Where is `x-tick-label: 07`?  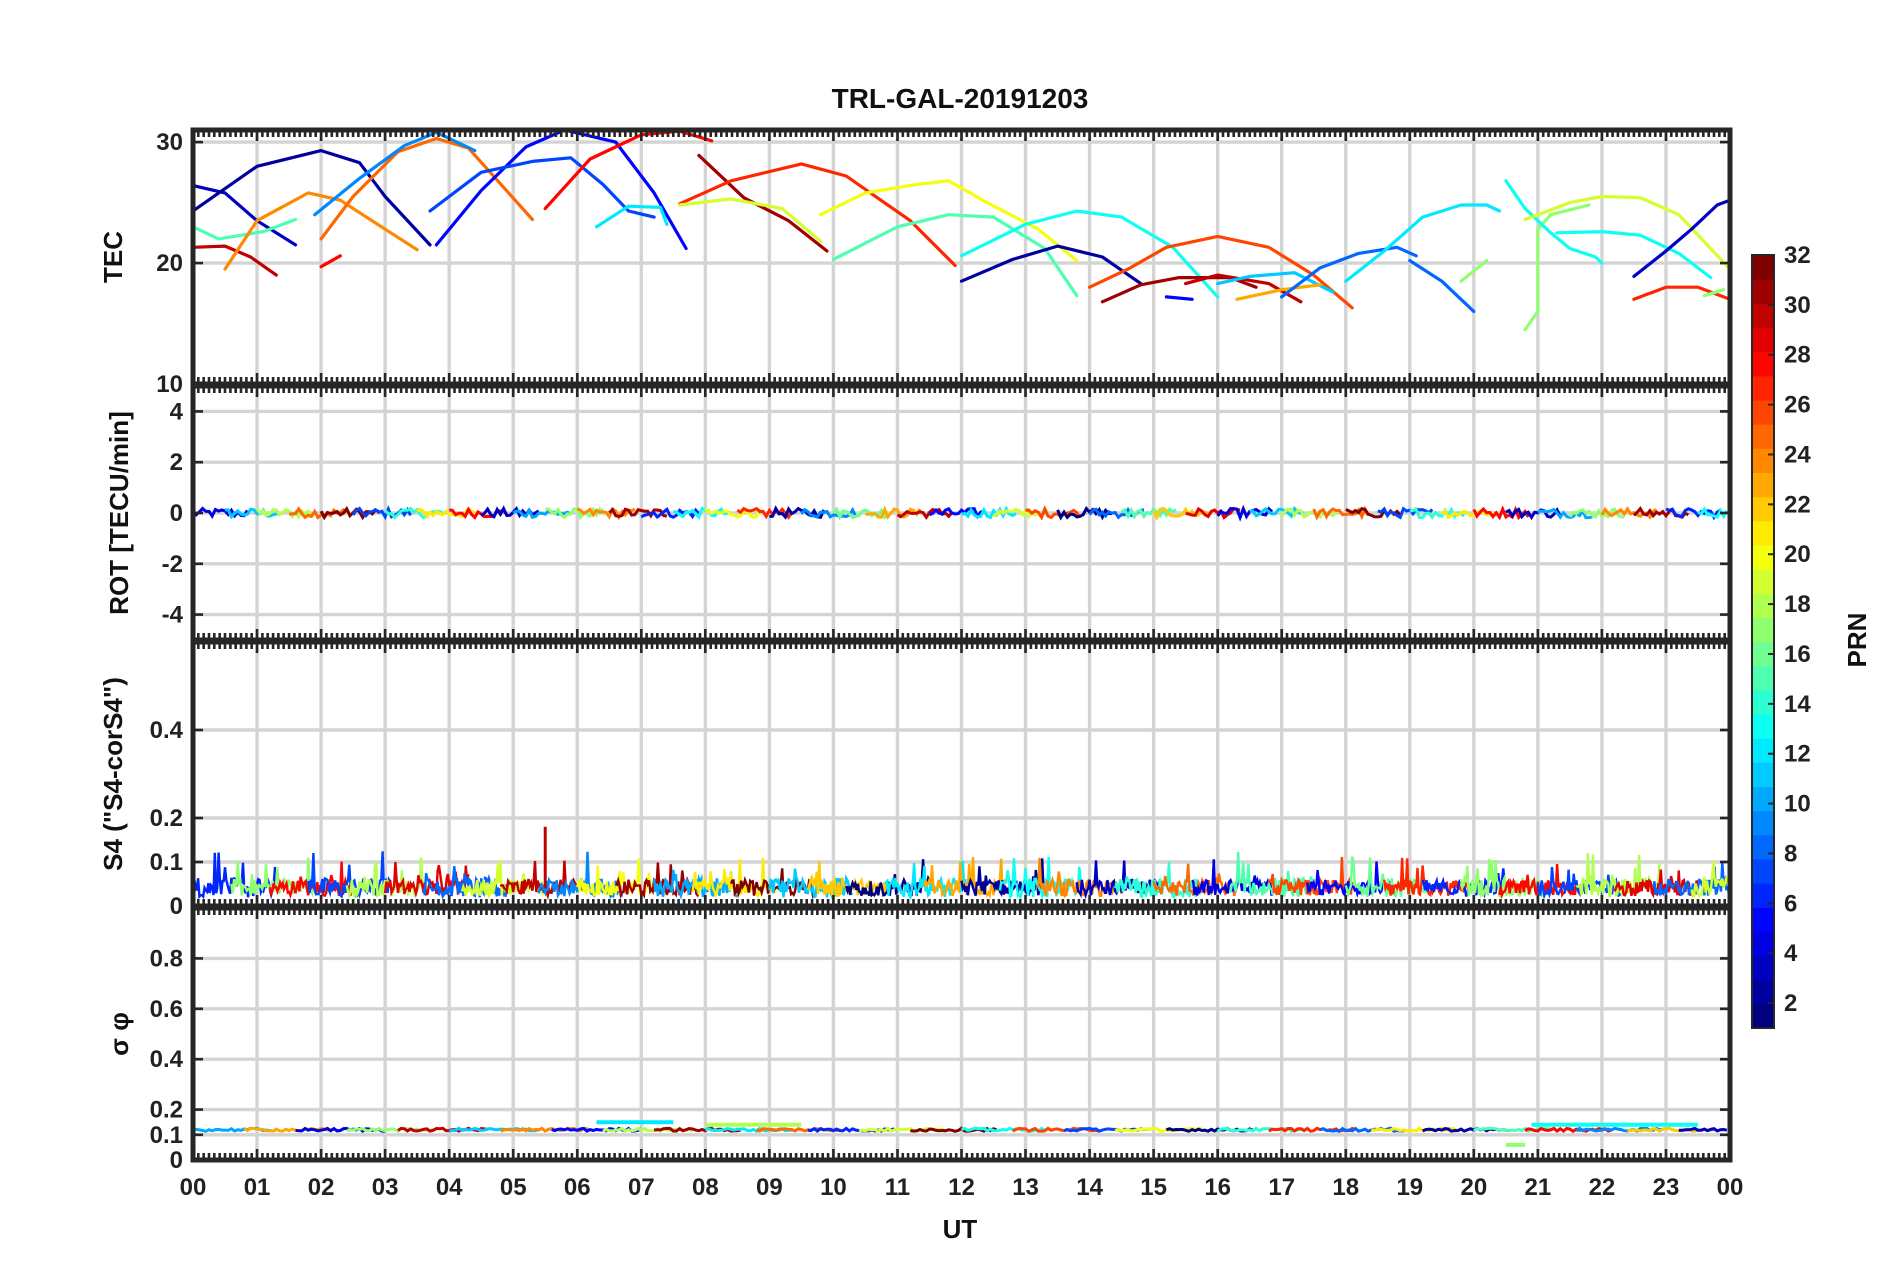
x-tick-label: 07 is located at coordinates (641, 1187).